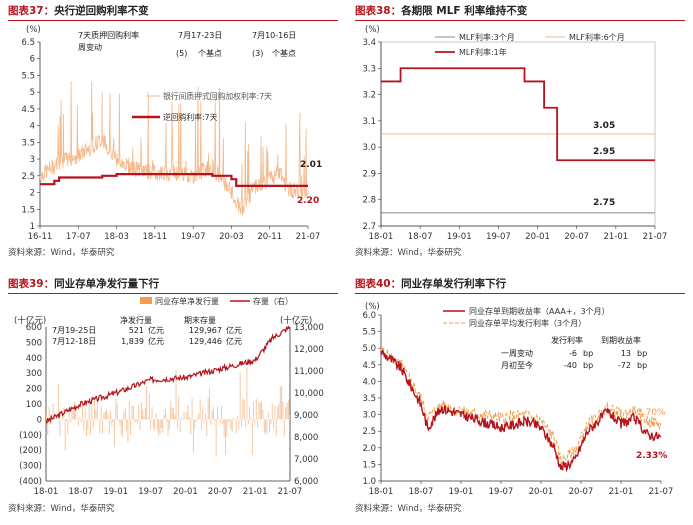 The width and height of the screenshot is (693, 525). I want to click on y-tick-label-left: (300), so click(30, 467).